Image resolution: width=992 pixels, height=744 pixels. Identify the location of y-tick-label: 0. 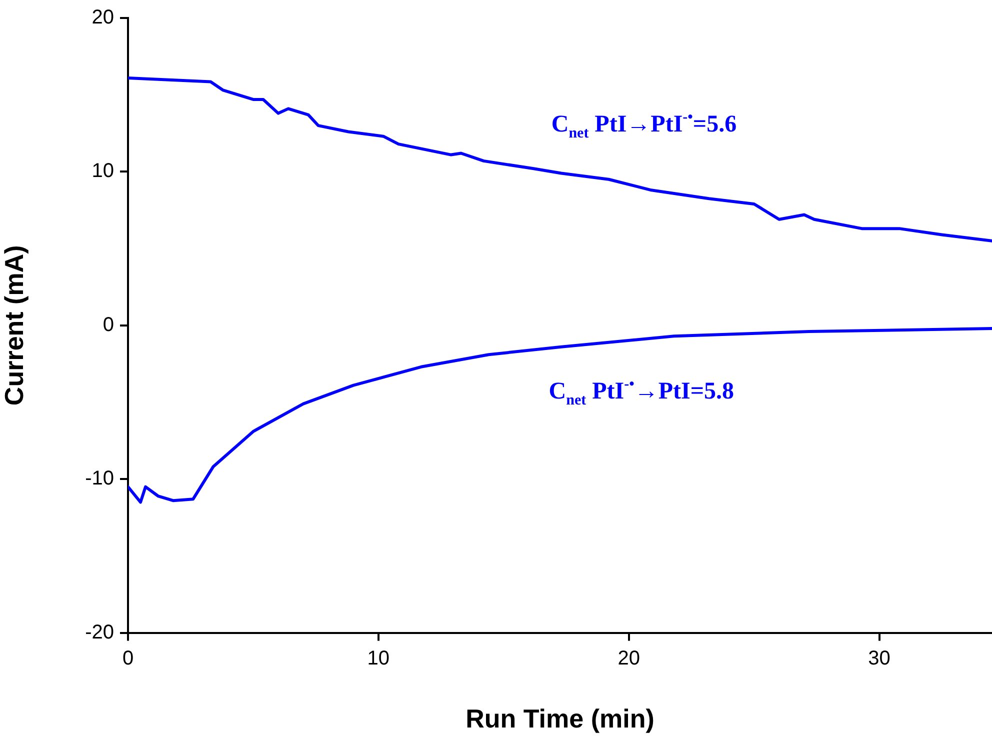
(108, 325).